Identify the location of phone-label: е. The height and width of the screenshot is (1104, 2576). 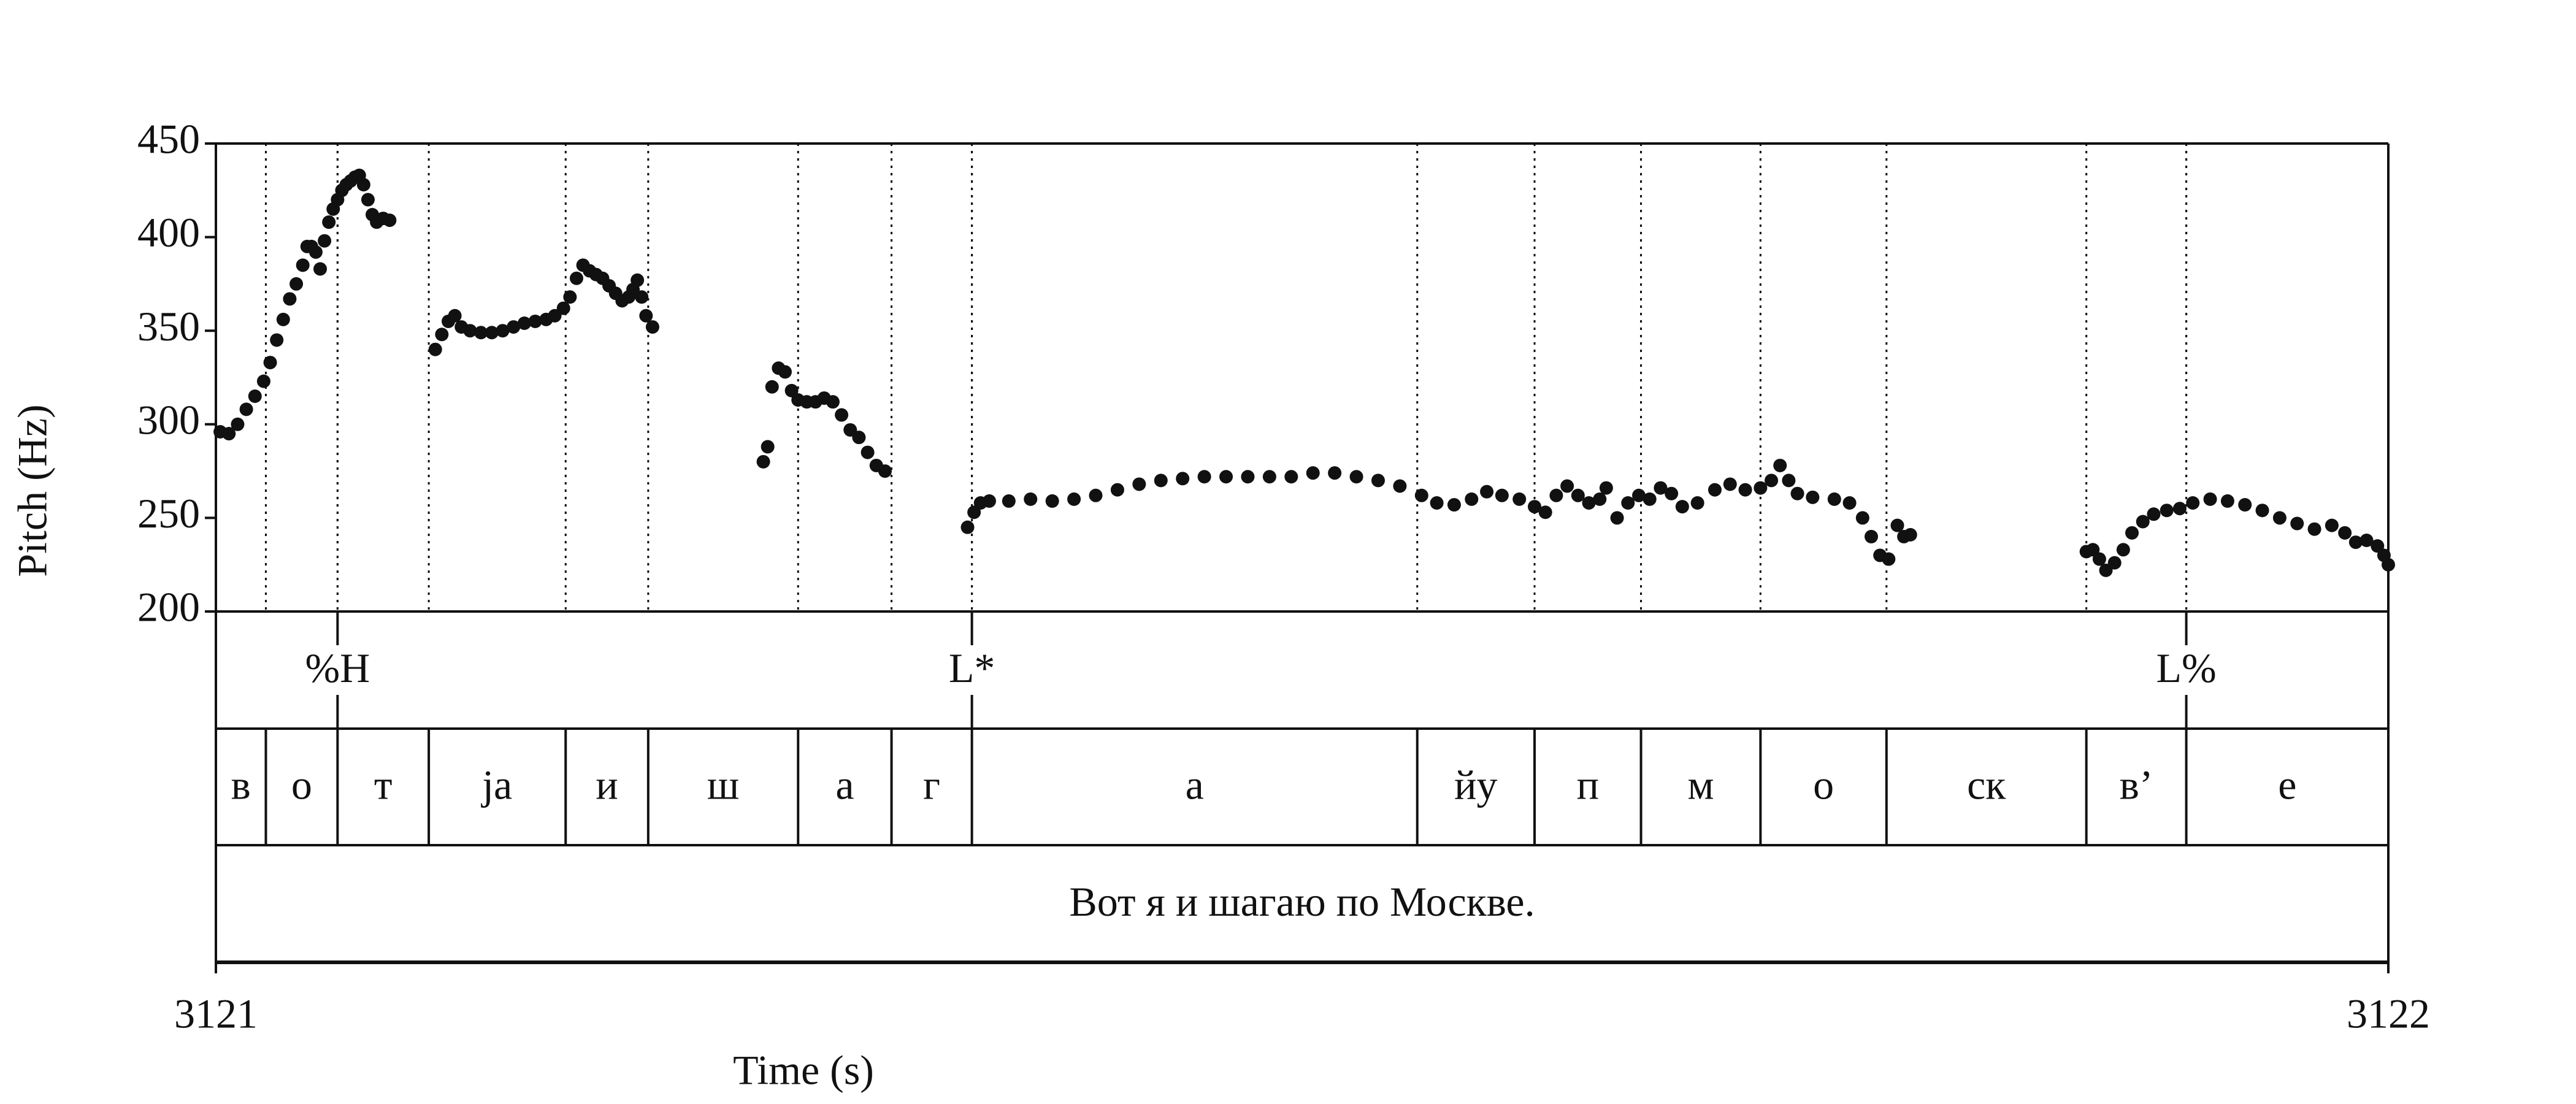
(2287, 785).